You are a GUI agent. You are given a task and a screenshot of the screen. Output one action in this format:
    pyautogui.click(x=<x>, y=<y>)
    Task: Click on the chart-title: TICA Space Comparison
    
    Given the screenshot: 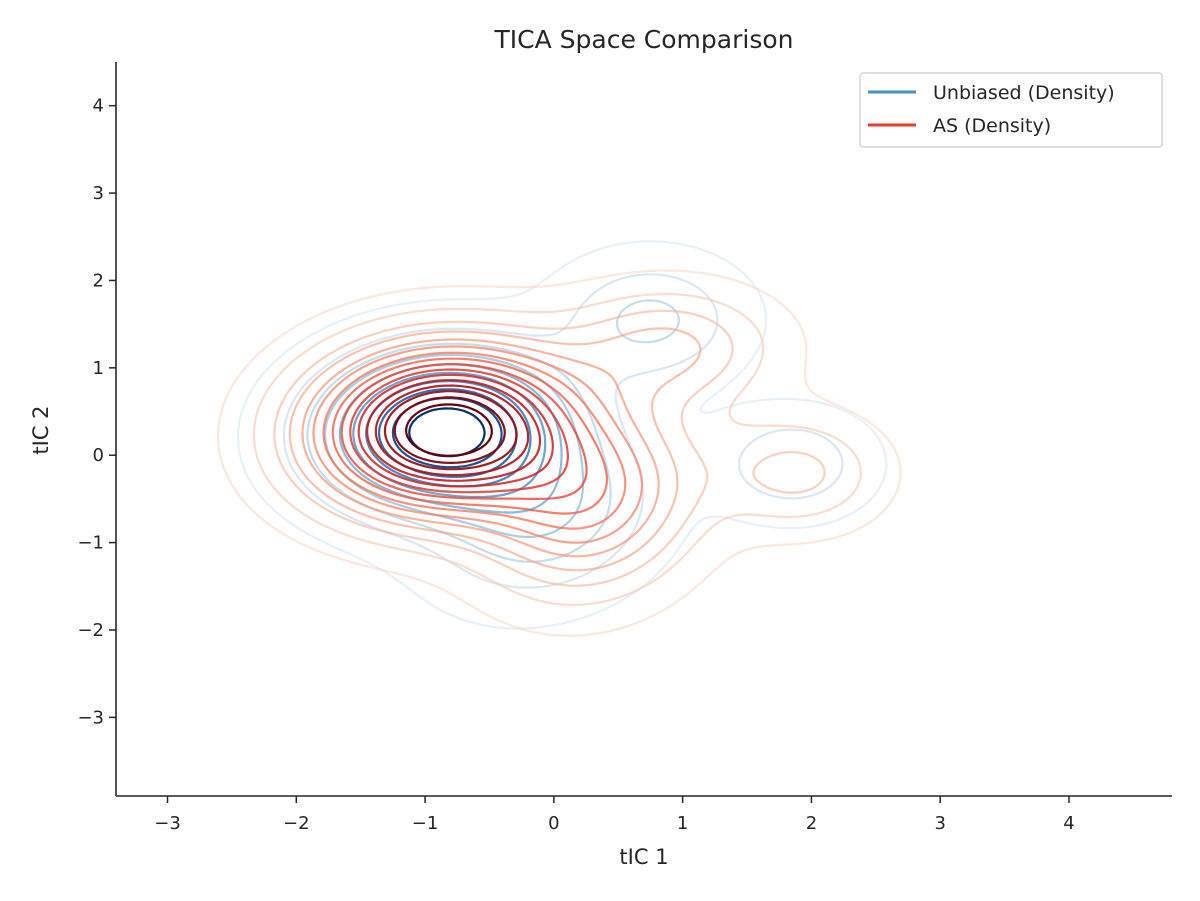 What is the action you would take?
    pyautogui.click(x=644, y=39)
    